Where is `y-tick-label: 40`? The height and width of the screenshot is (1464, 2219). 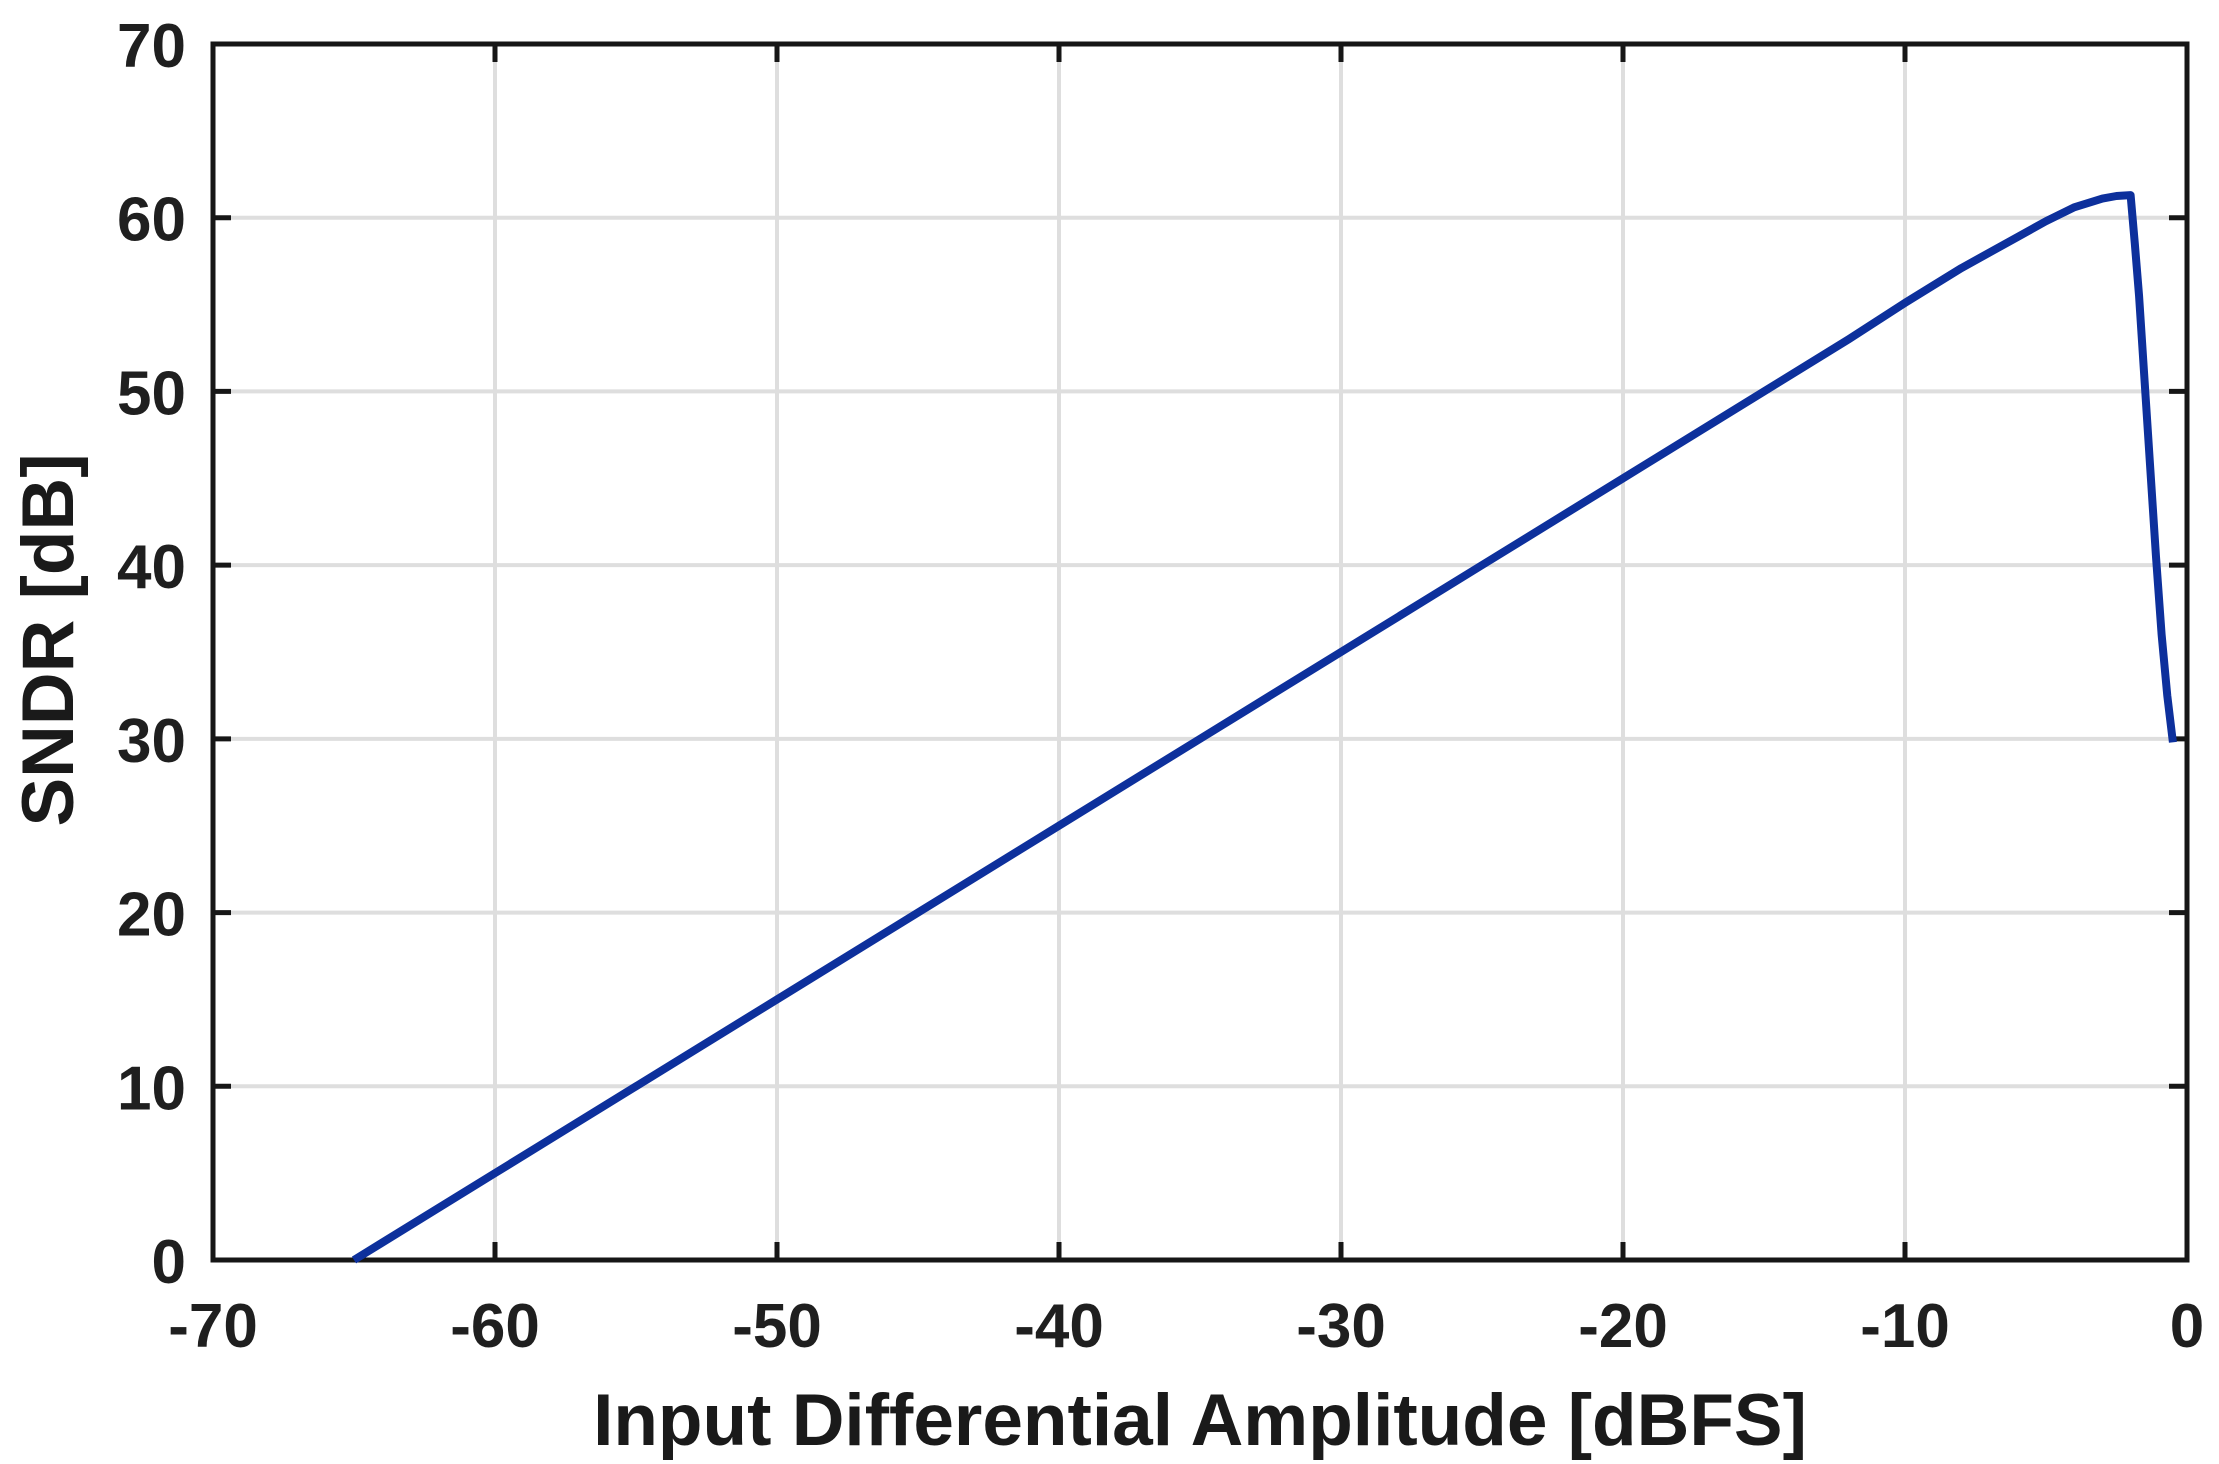 y-tick-label: 40 is located at coordinates (151, 567).